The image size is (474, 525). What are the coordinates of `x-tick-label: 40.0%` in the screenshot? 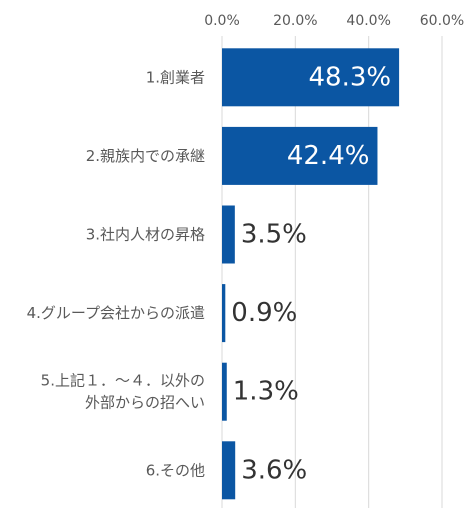 It's located at (368, 21).